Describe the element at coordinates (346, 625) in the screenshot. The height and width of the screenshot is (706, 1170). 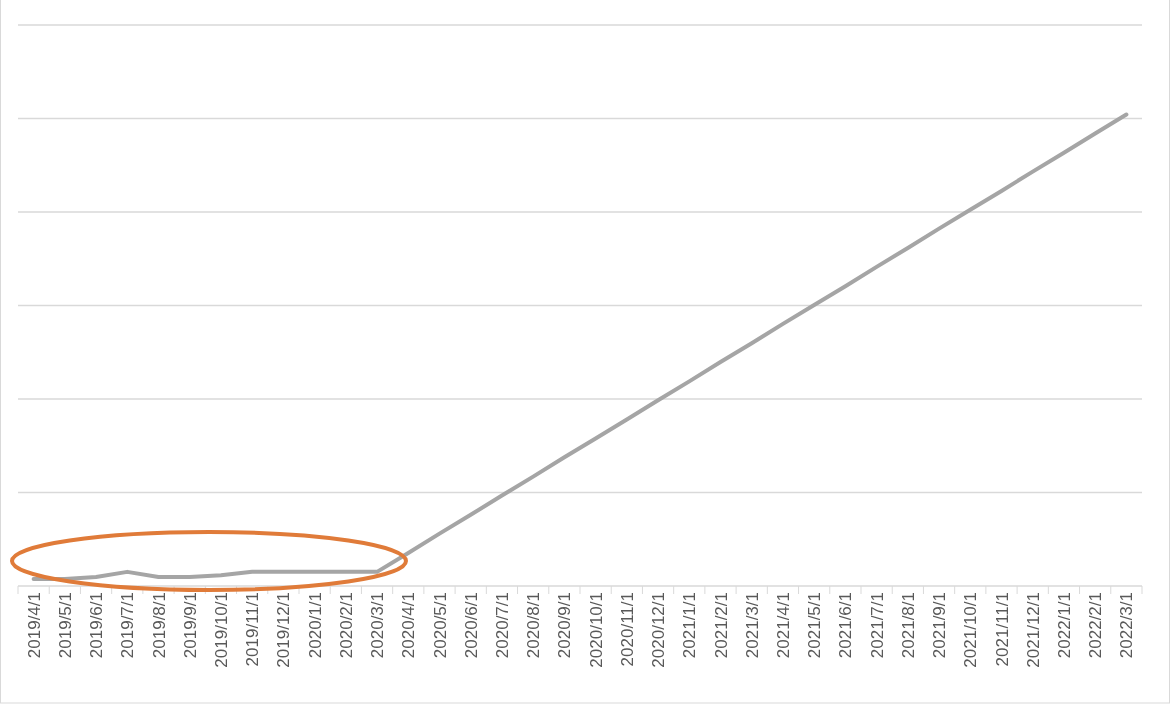
I see `x-tick-label: 2020/2/1` at that location.